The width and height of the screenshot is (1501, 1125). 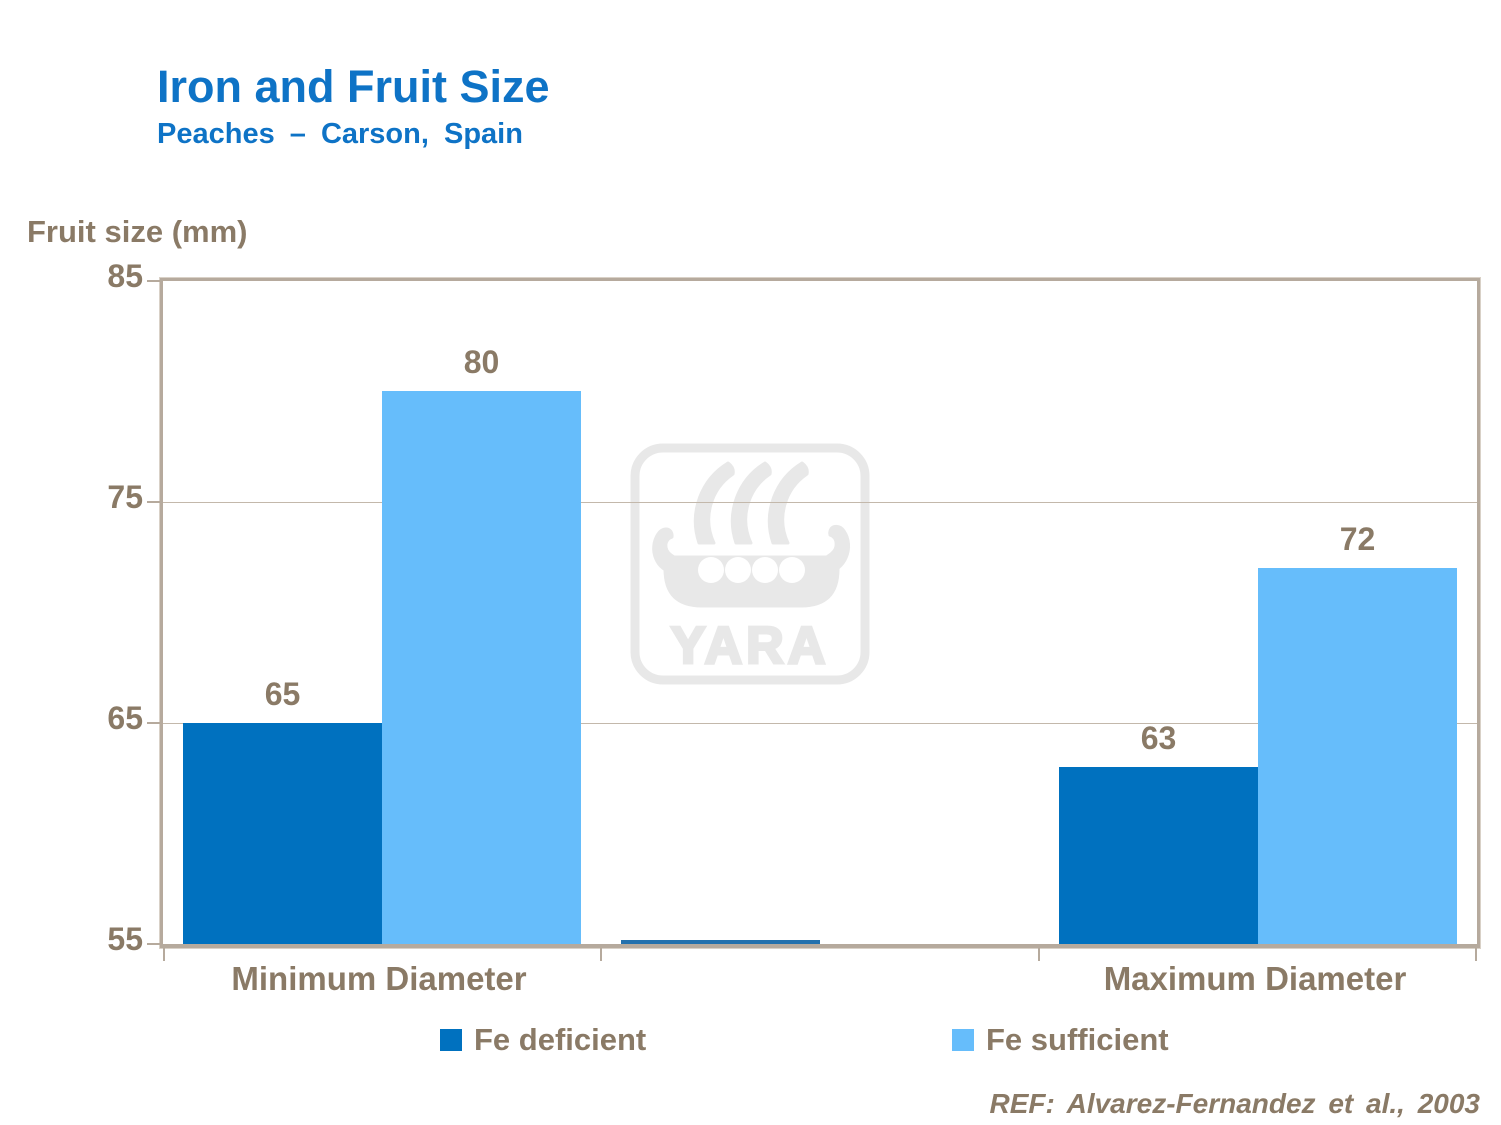 I want to click on legend-item-fe-sufficient: Fe sufficient, so click(x=1060, y=1040).